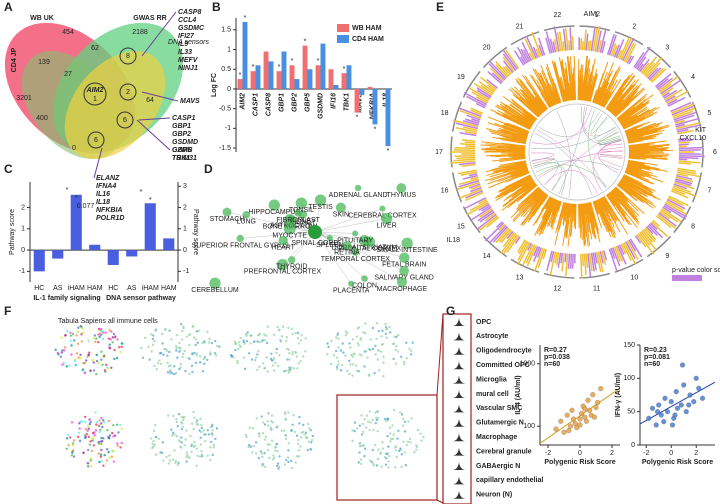 This screenshot has height=504, width=720. I want to click on panel-letter: A, so click(8, 7).